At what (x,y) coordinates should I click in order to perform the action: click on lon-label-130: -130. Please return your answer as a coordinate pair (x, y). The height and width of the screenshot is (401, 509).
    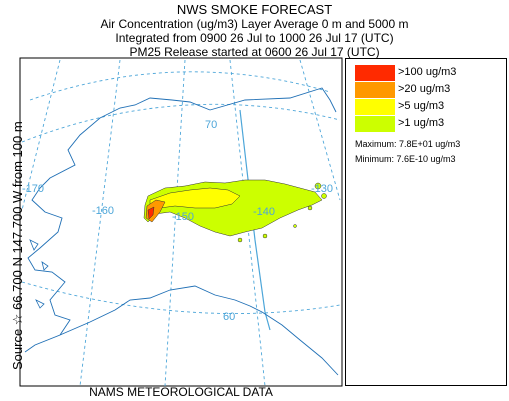
    Looking at the image, I should click on (322, 189).